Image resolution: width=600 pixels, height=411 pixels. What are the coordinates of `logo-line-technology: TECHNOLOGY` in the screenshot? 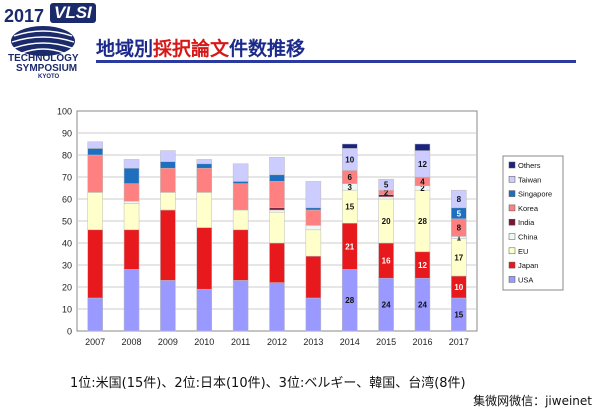 It's located at (43, 58).